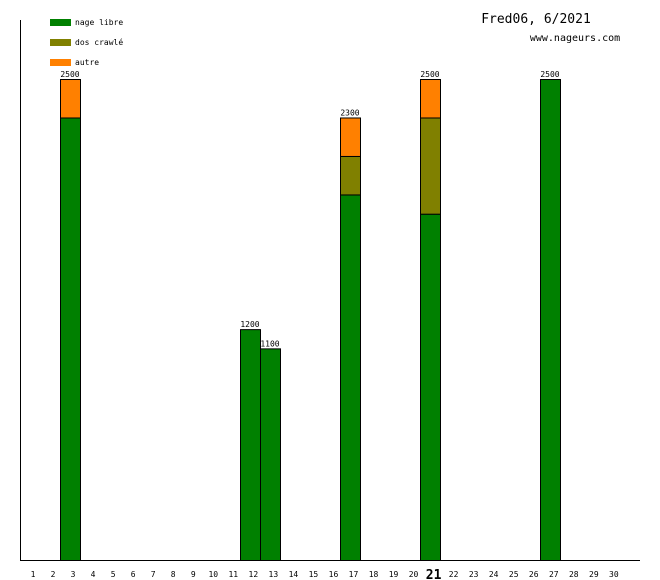 Image resolution: width=660 pixels, height=580 pixels. What do you see at coordinates (254, 574) in the screenshot?
I see `x-tick-12: 12` at bounding box center [254, 574].